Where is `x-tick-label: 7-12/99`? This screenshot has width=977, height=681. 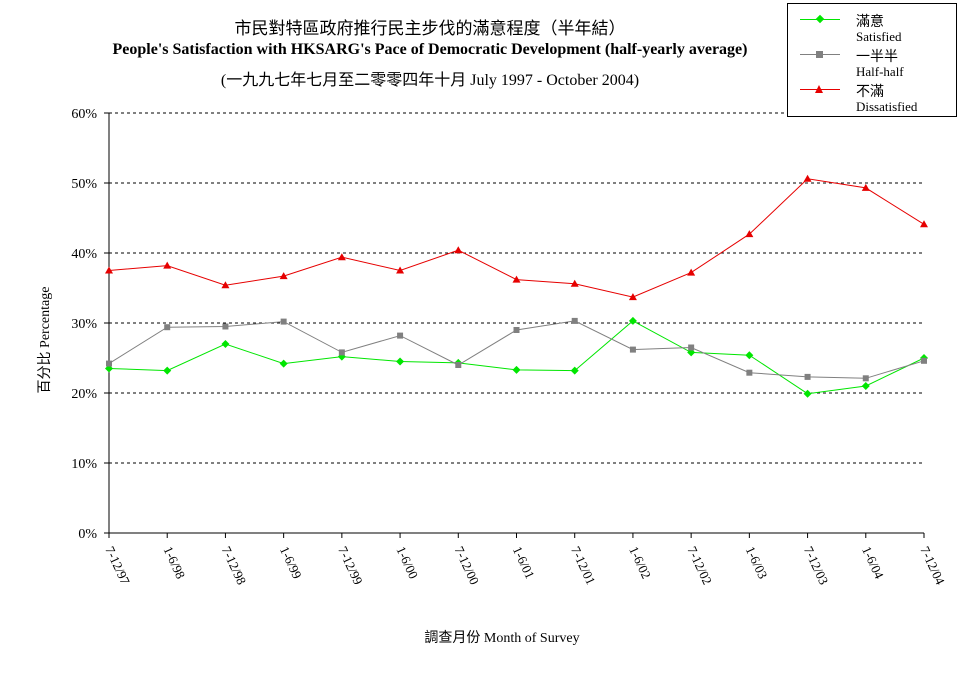
x-tick-label: 7-12/99 is located at coordinates (350, 565).